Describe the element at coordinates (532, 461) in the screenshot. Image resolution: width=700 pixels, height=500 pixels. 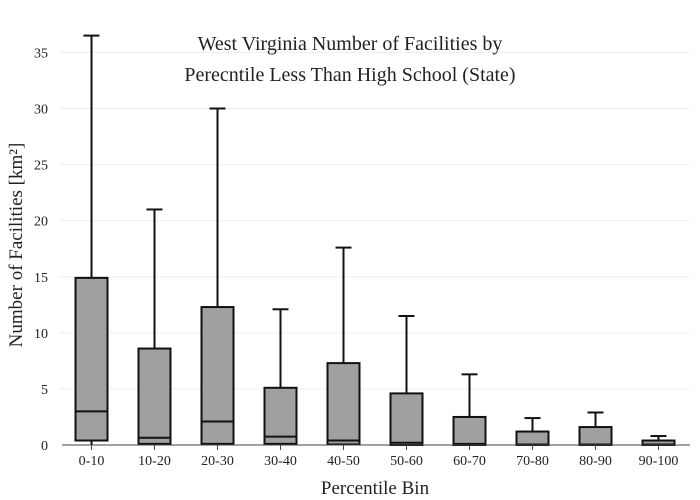
I see `x-tick-label: 70-80` at that location.